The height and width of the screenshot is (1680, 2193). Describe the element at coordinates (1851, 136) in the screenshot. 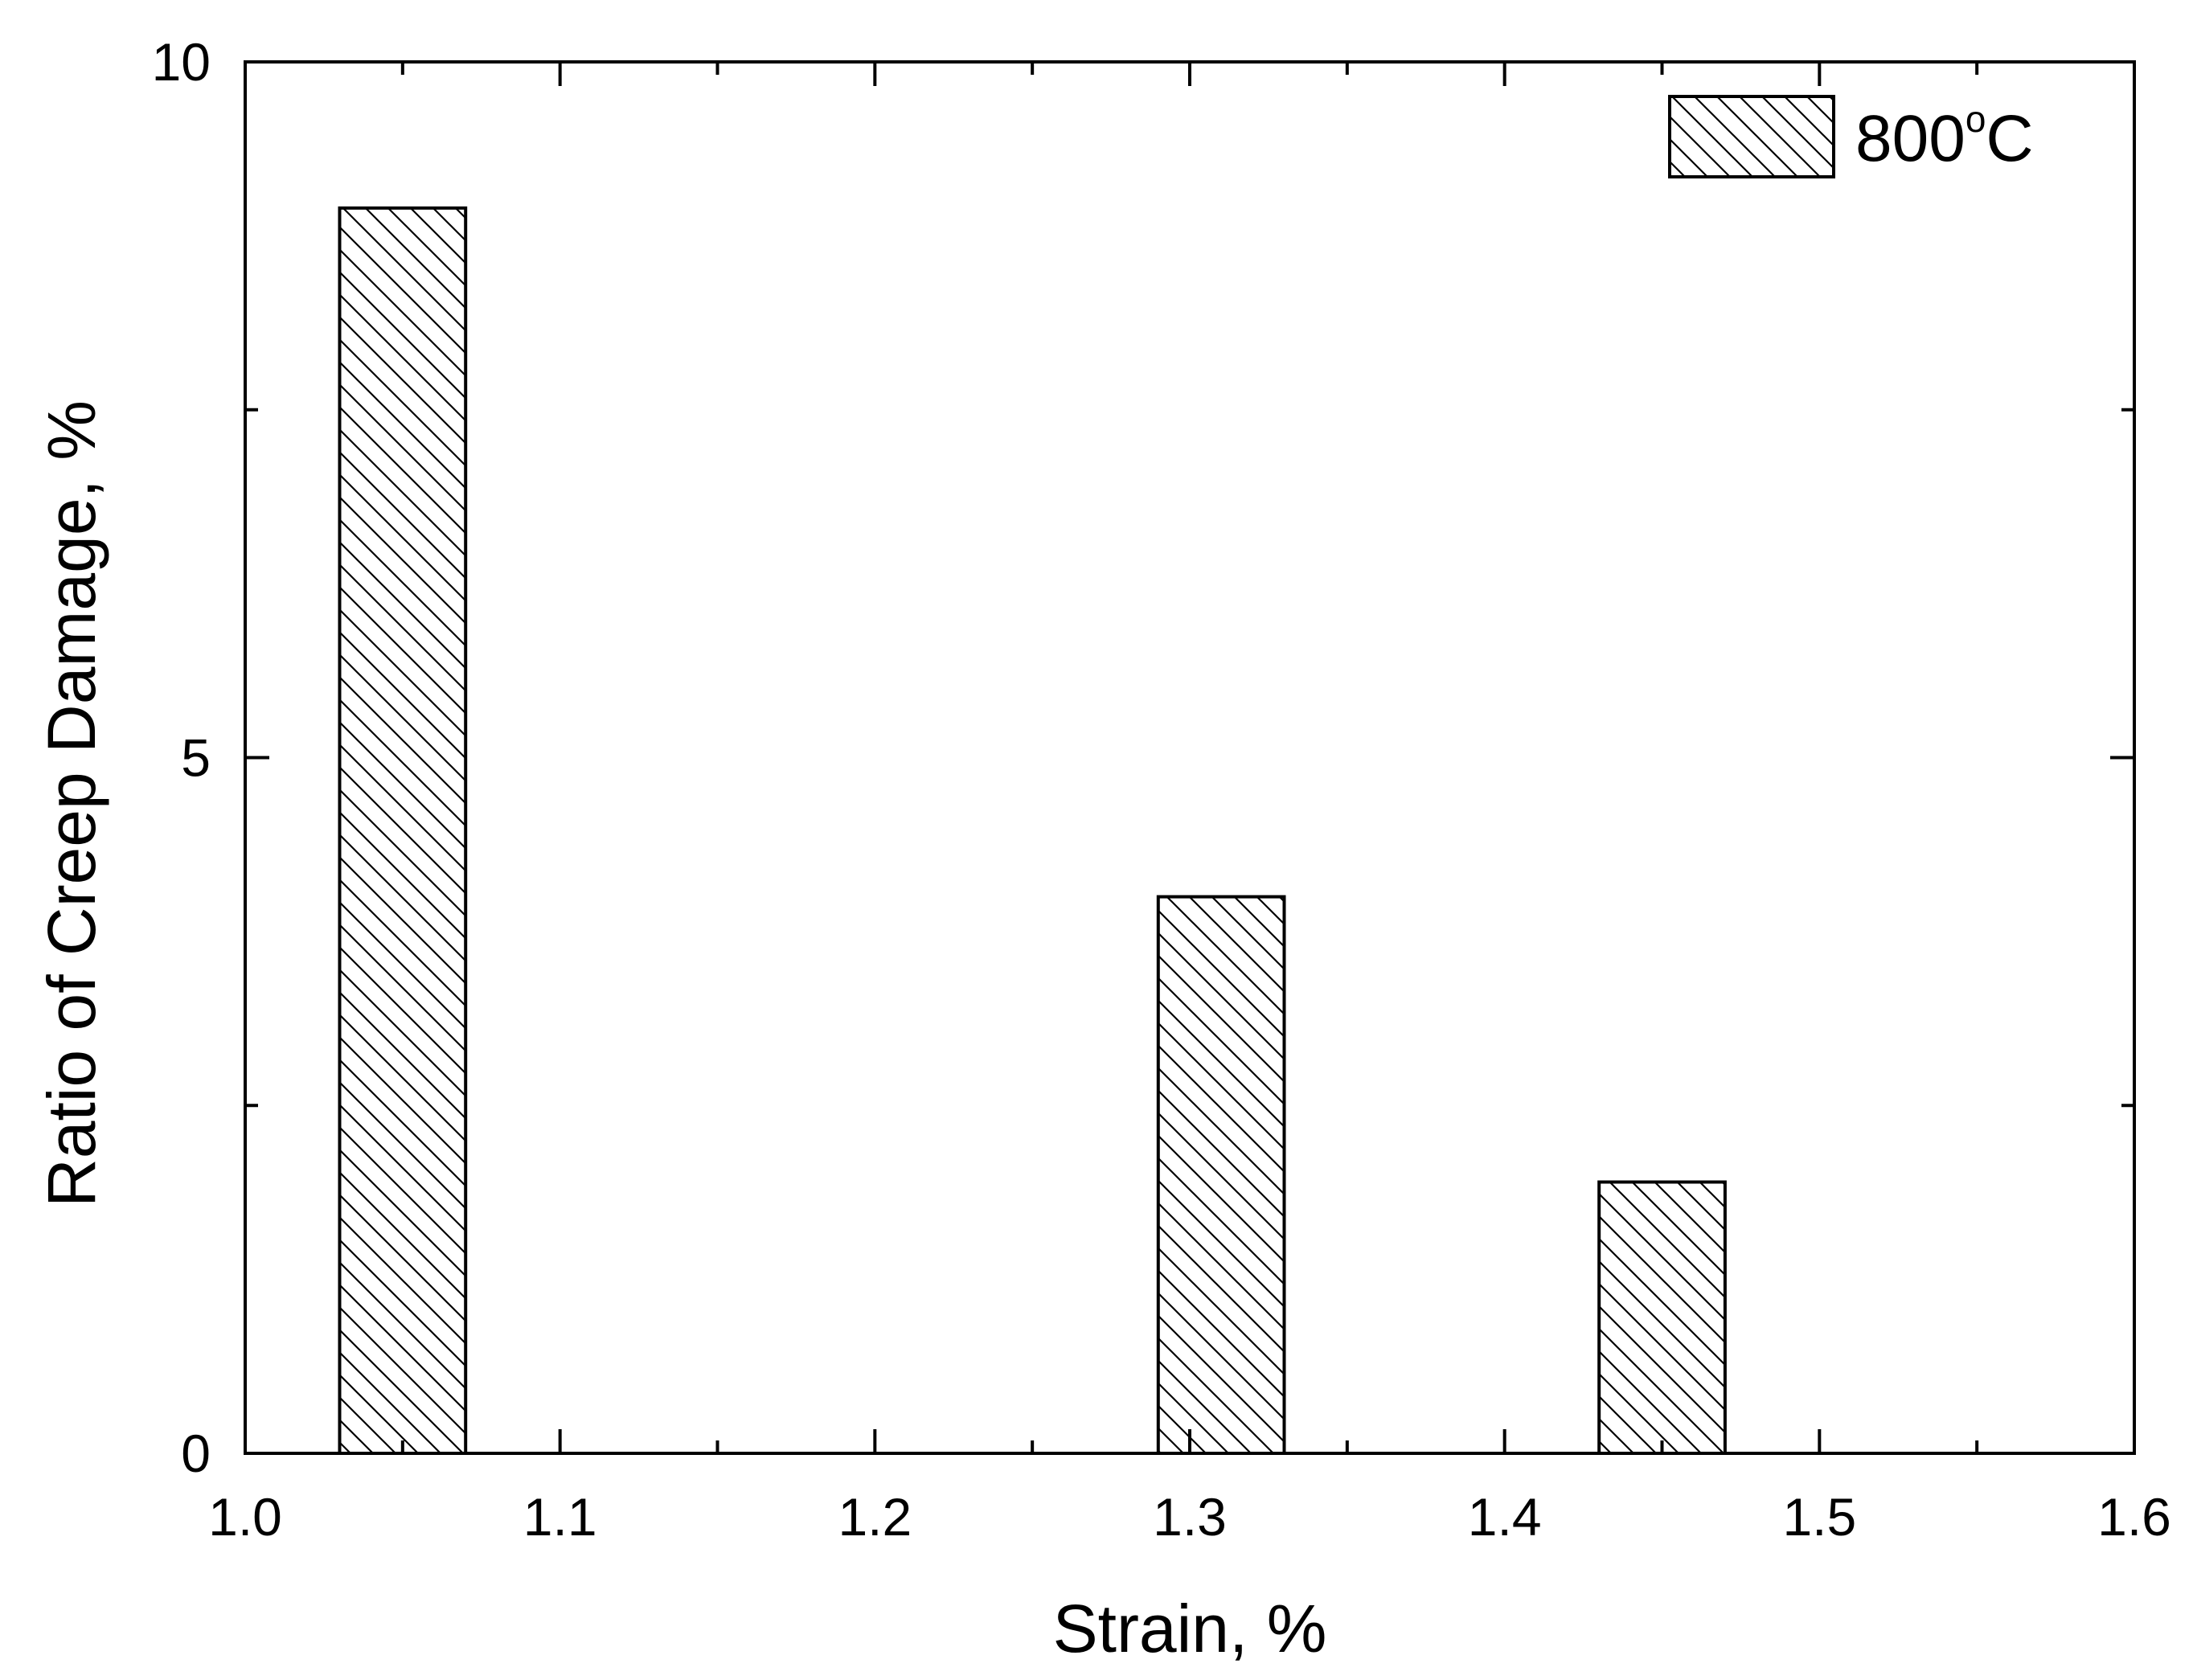

I see `legend: 800oC` at that location.